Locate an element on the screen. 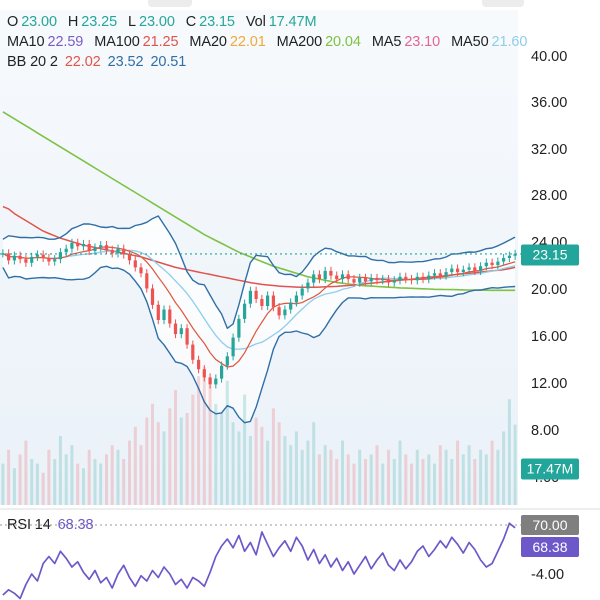  high-label: H is located at coordinates (73, 22).